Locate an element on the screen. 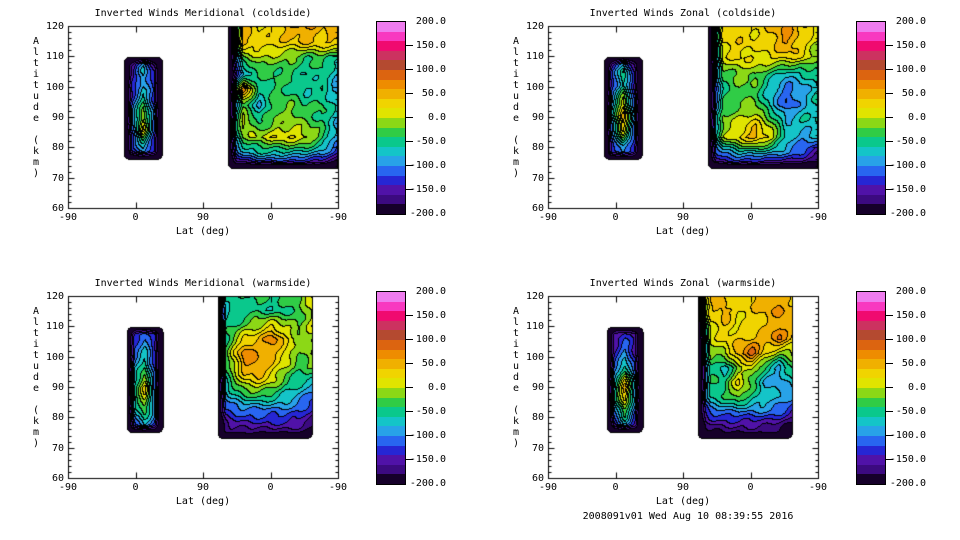 The height and width of the screenshot is (540, 960). plot-title: Inverted Winds Zonal (coldside) is located at coordinates (683, 13).